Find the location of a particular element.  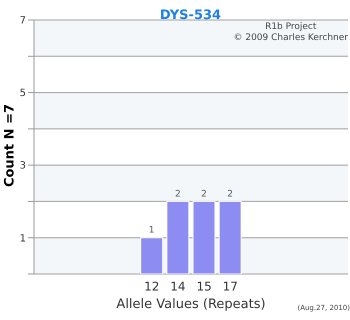

y-tick-label: 3 is located at coordinates (23, 166).